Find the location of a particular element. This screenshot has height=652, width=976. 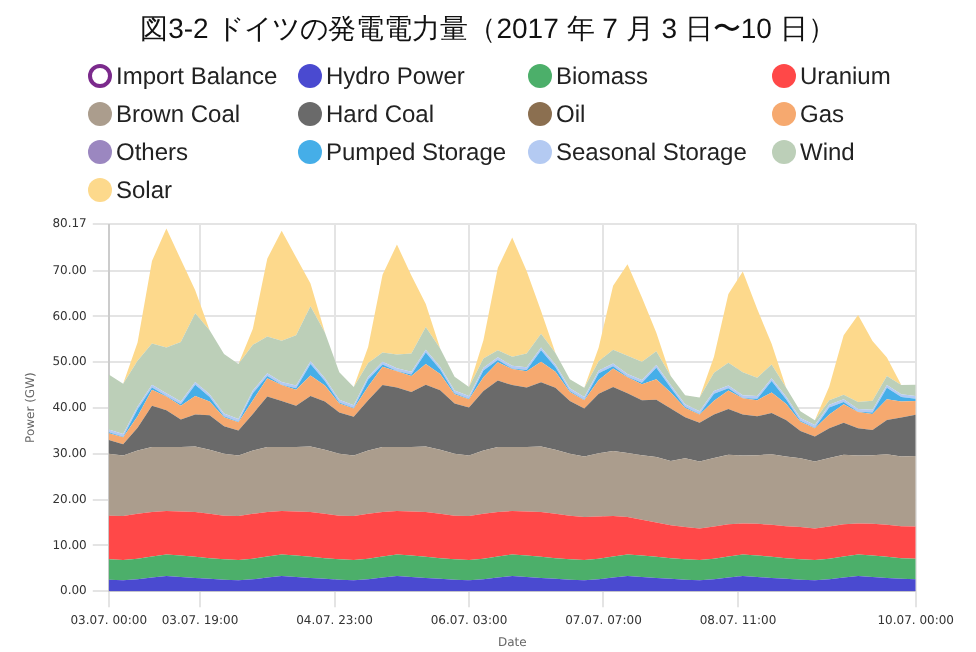

legend-label: Hard Coal is located at coordinates (380, 114).